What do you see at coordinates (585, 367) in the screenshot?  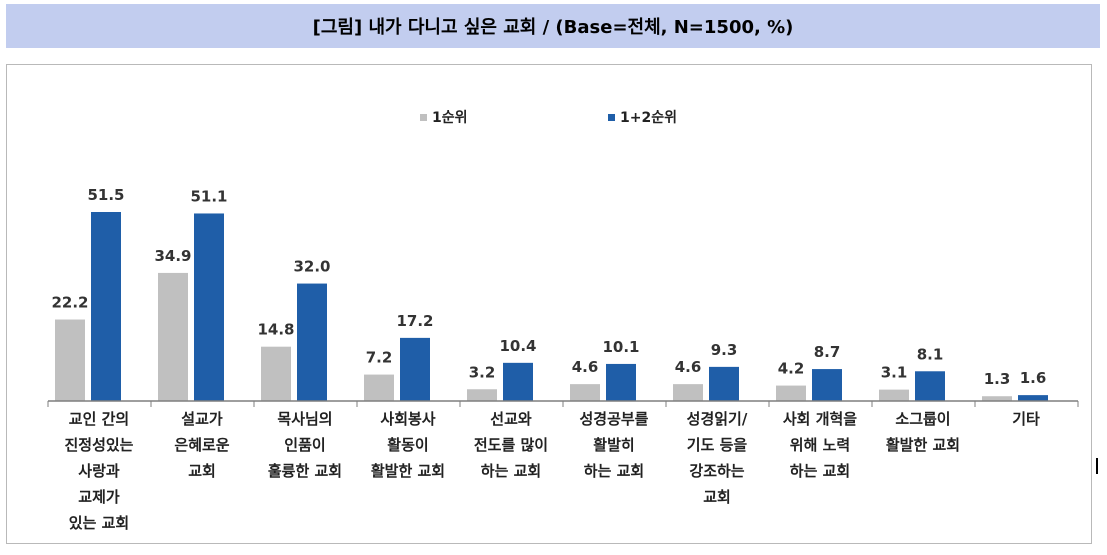 I see `data-label-rank1-5: 4.6` at bounding box center [585, 367].